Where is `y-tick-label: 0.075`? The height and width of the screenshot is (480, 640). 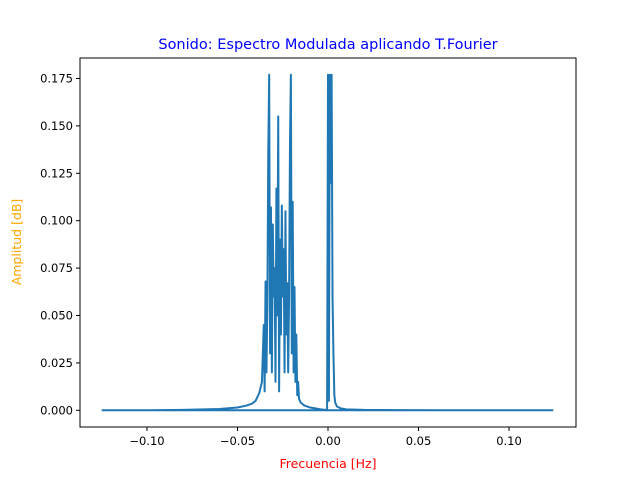
y-tick-label: 0.075 is located at coordinates (56, 268).